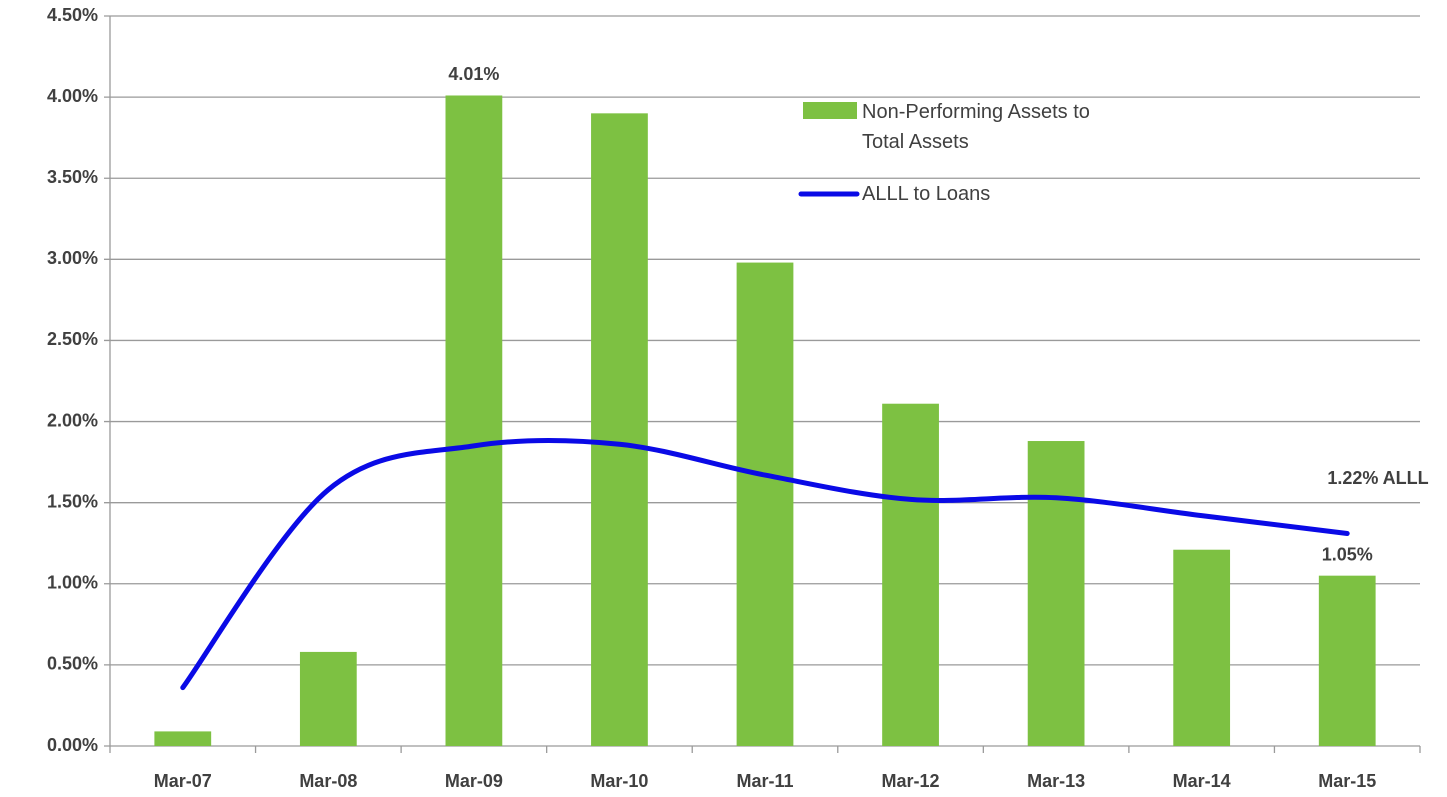 The height and width of the screenshot is (797, 1447). I want to click on data-label: 4.01%, so click(473, 74).